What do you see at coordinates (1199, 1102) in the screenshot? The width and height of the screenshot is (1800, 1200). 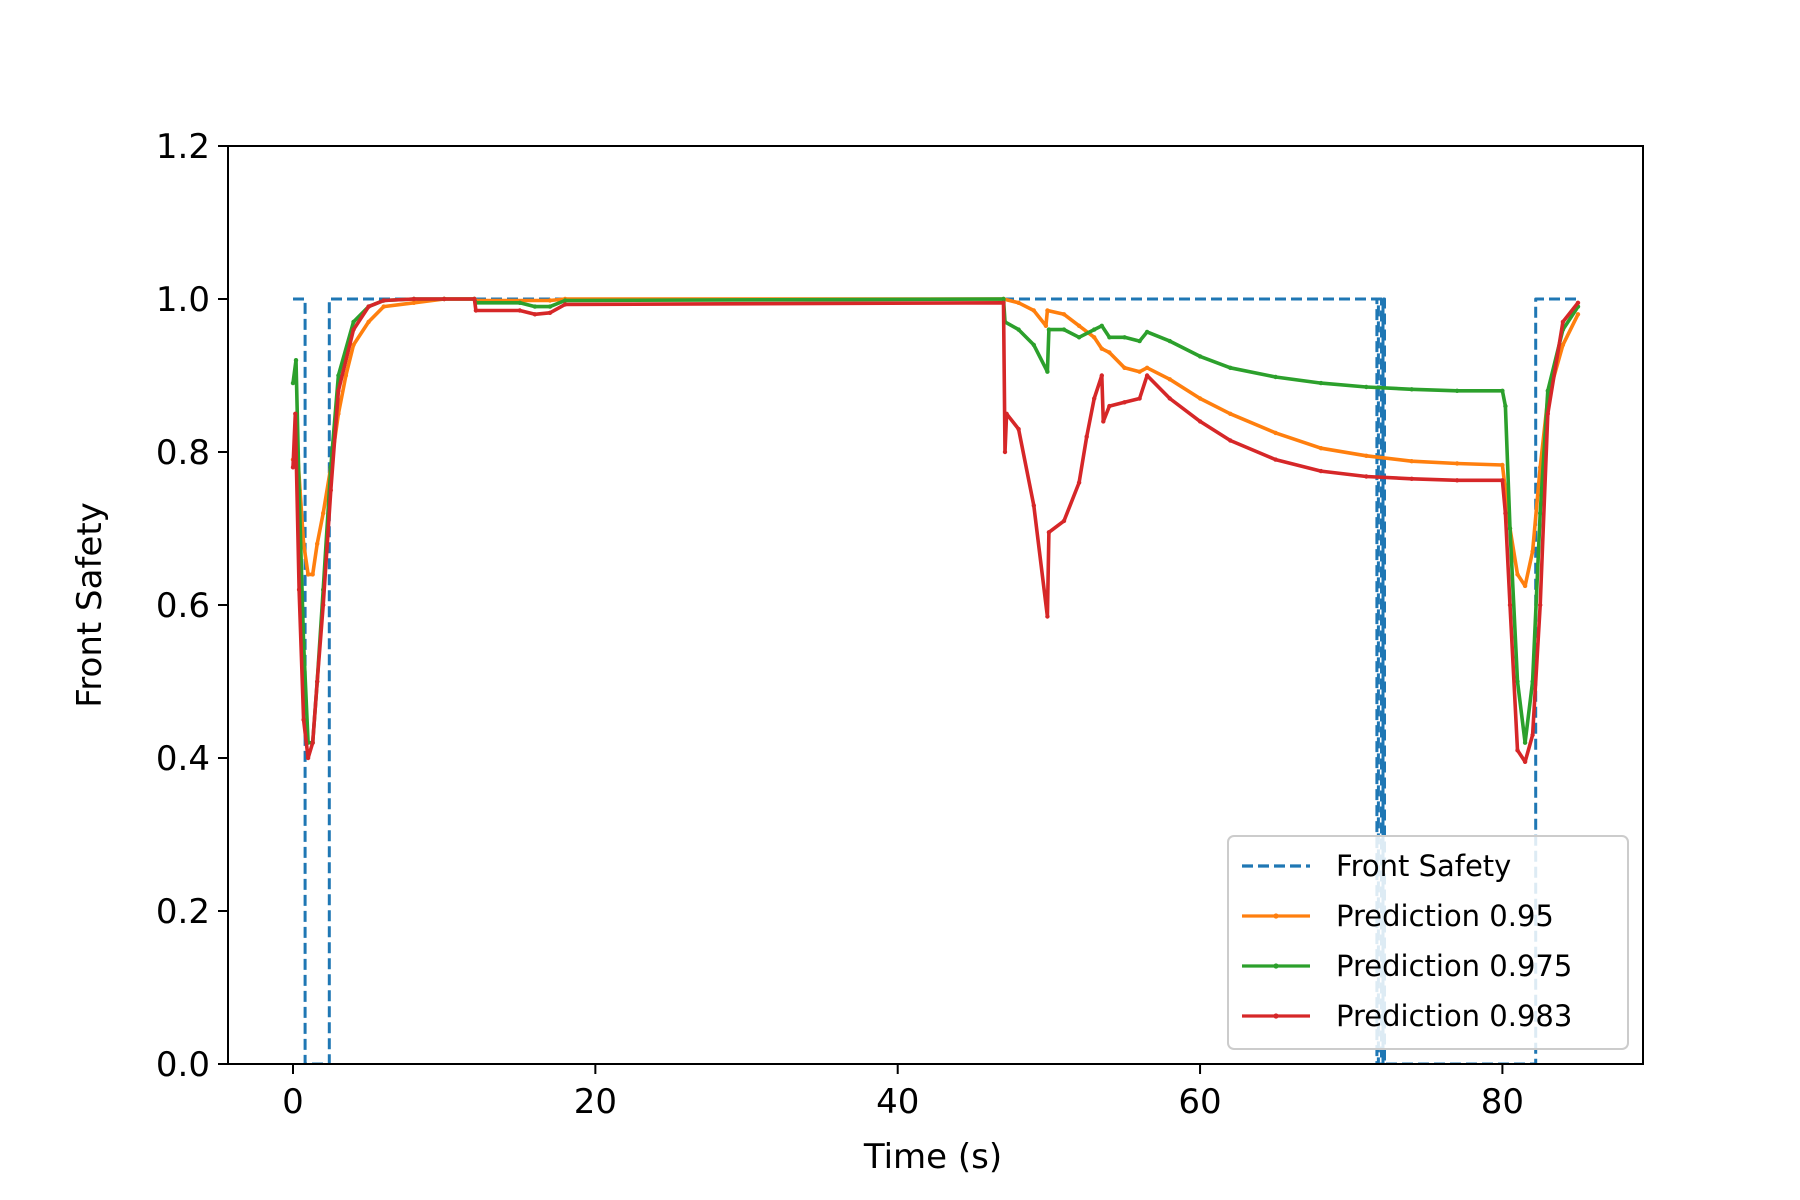 I see `x-tick-label: 60` at bounding box center [1199, 1102].